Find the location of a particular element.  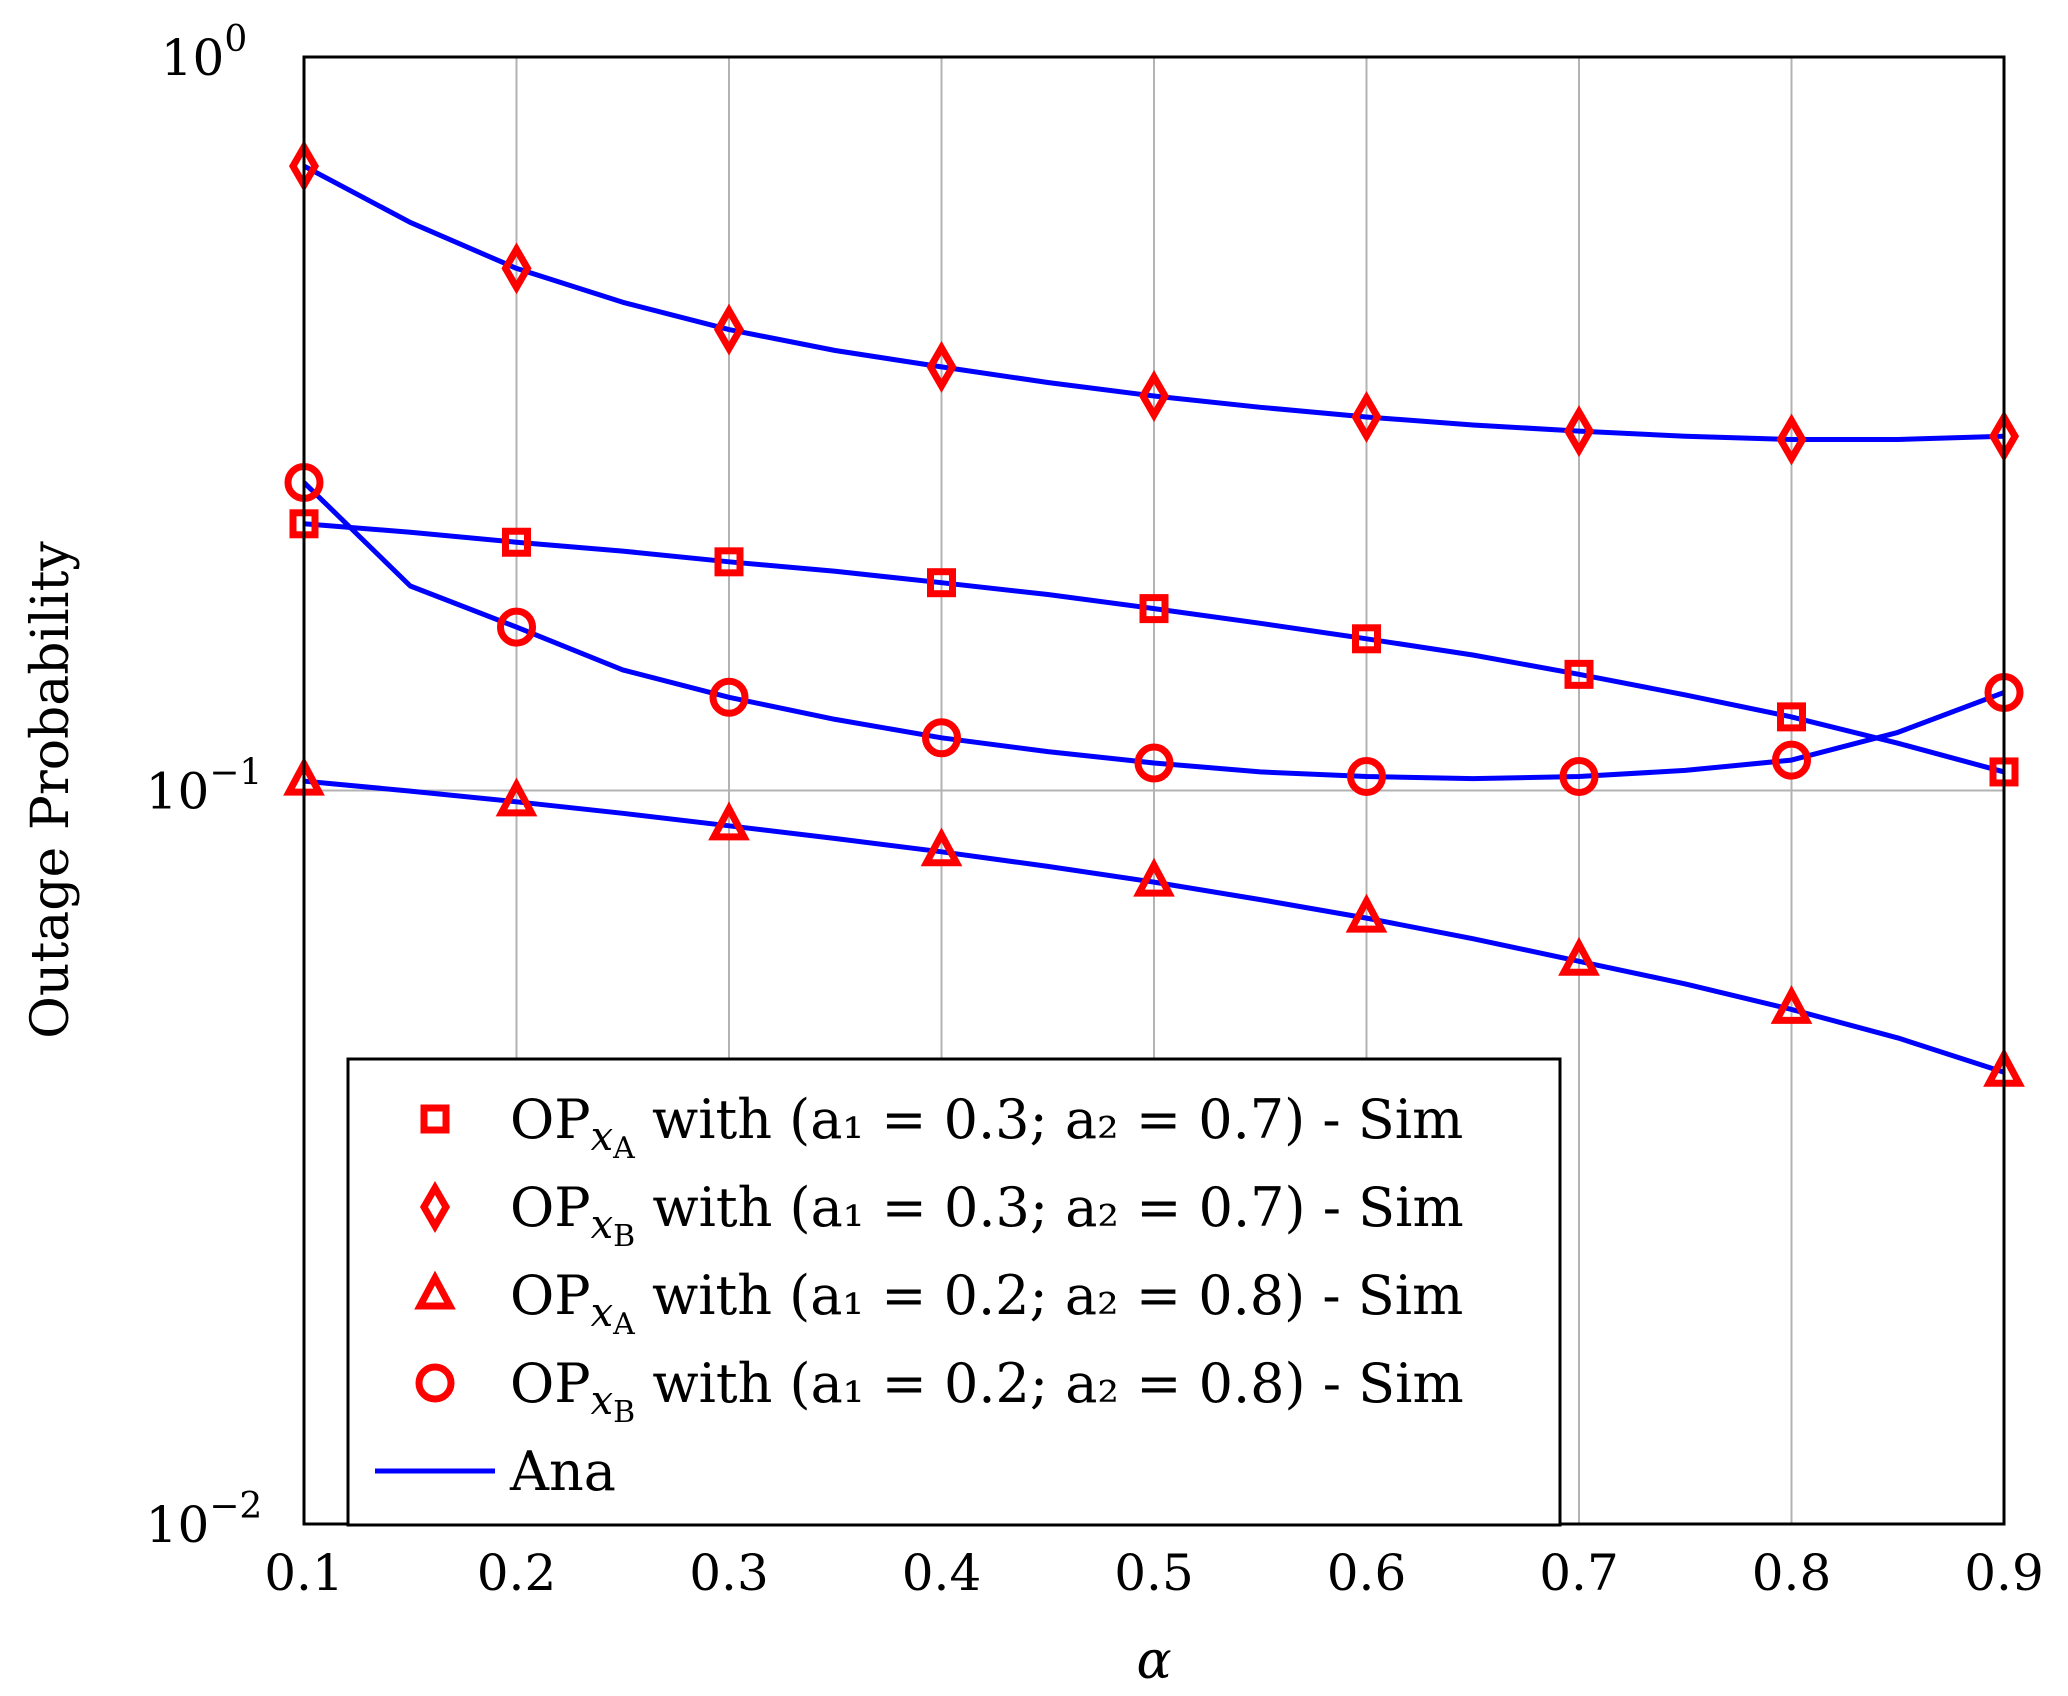

x-tick-label: 0.3 is located at coordinates (729, 1573).